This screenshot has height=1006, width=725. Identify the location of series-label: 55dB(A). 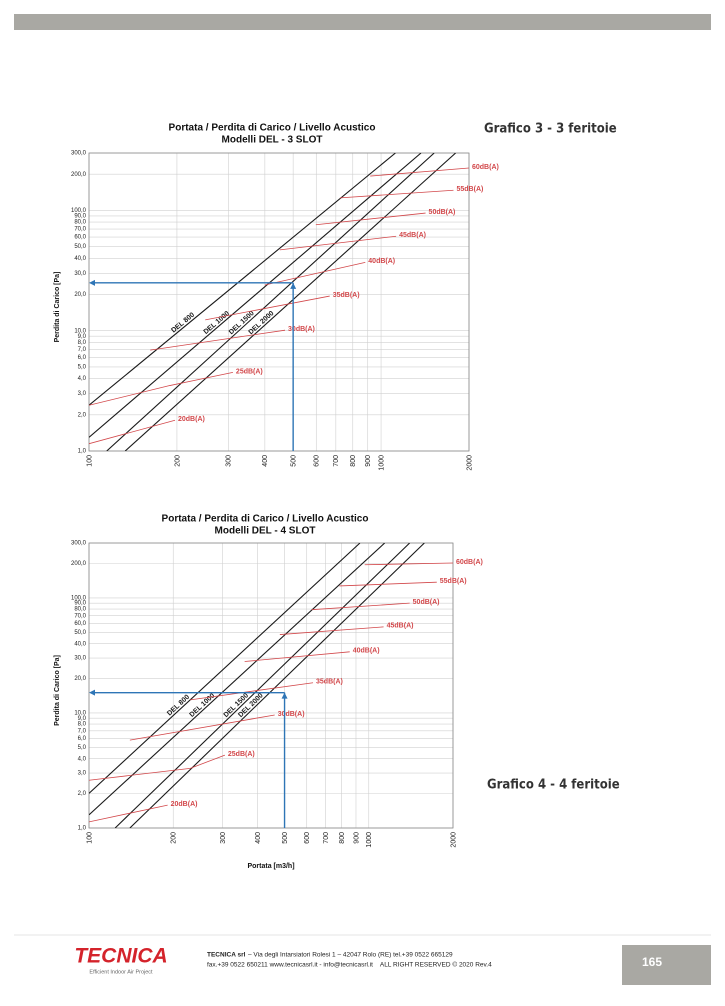
(470, 189).